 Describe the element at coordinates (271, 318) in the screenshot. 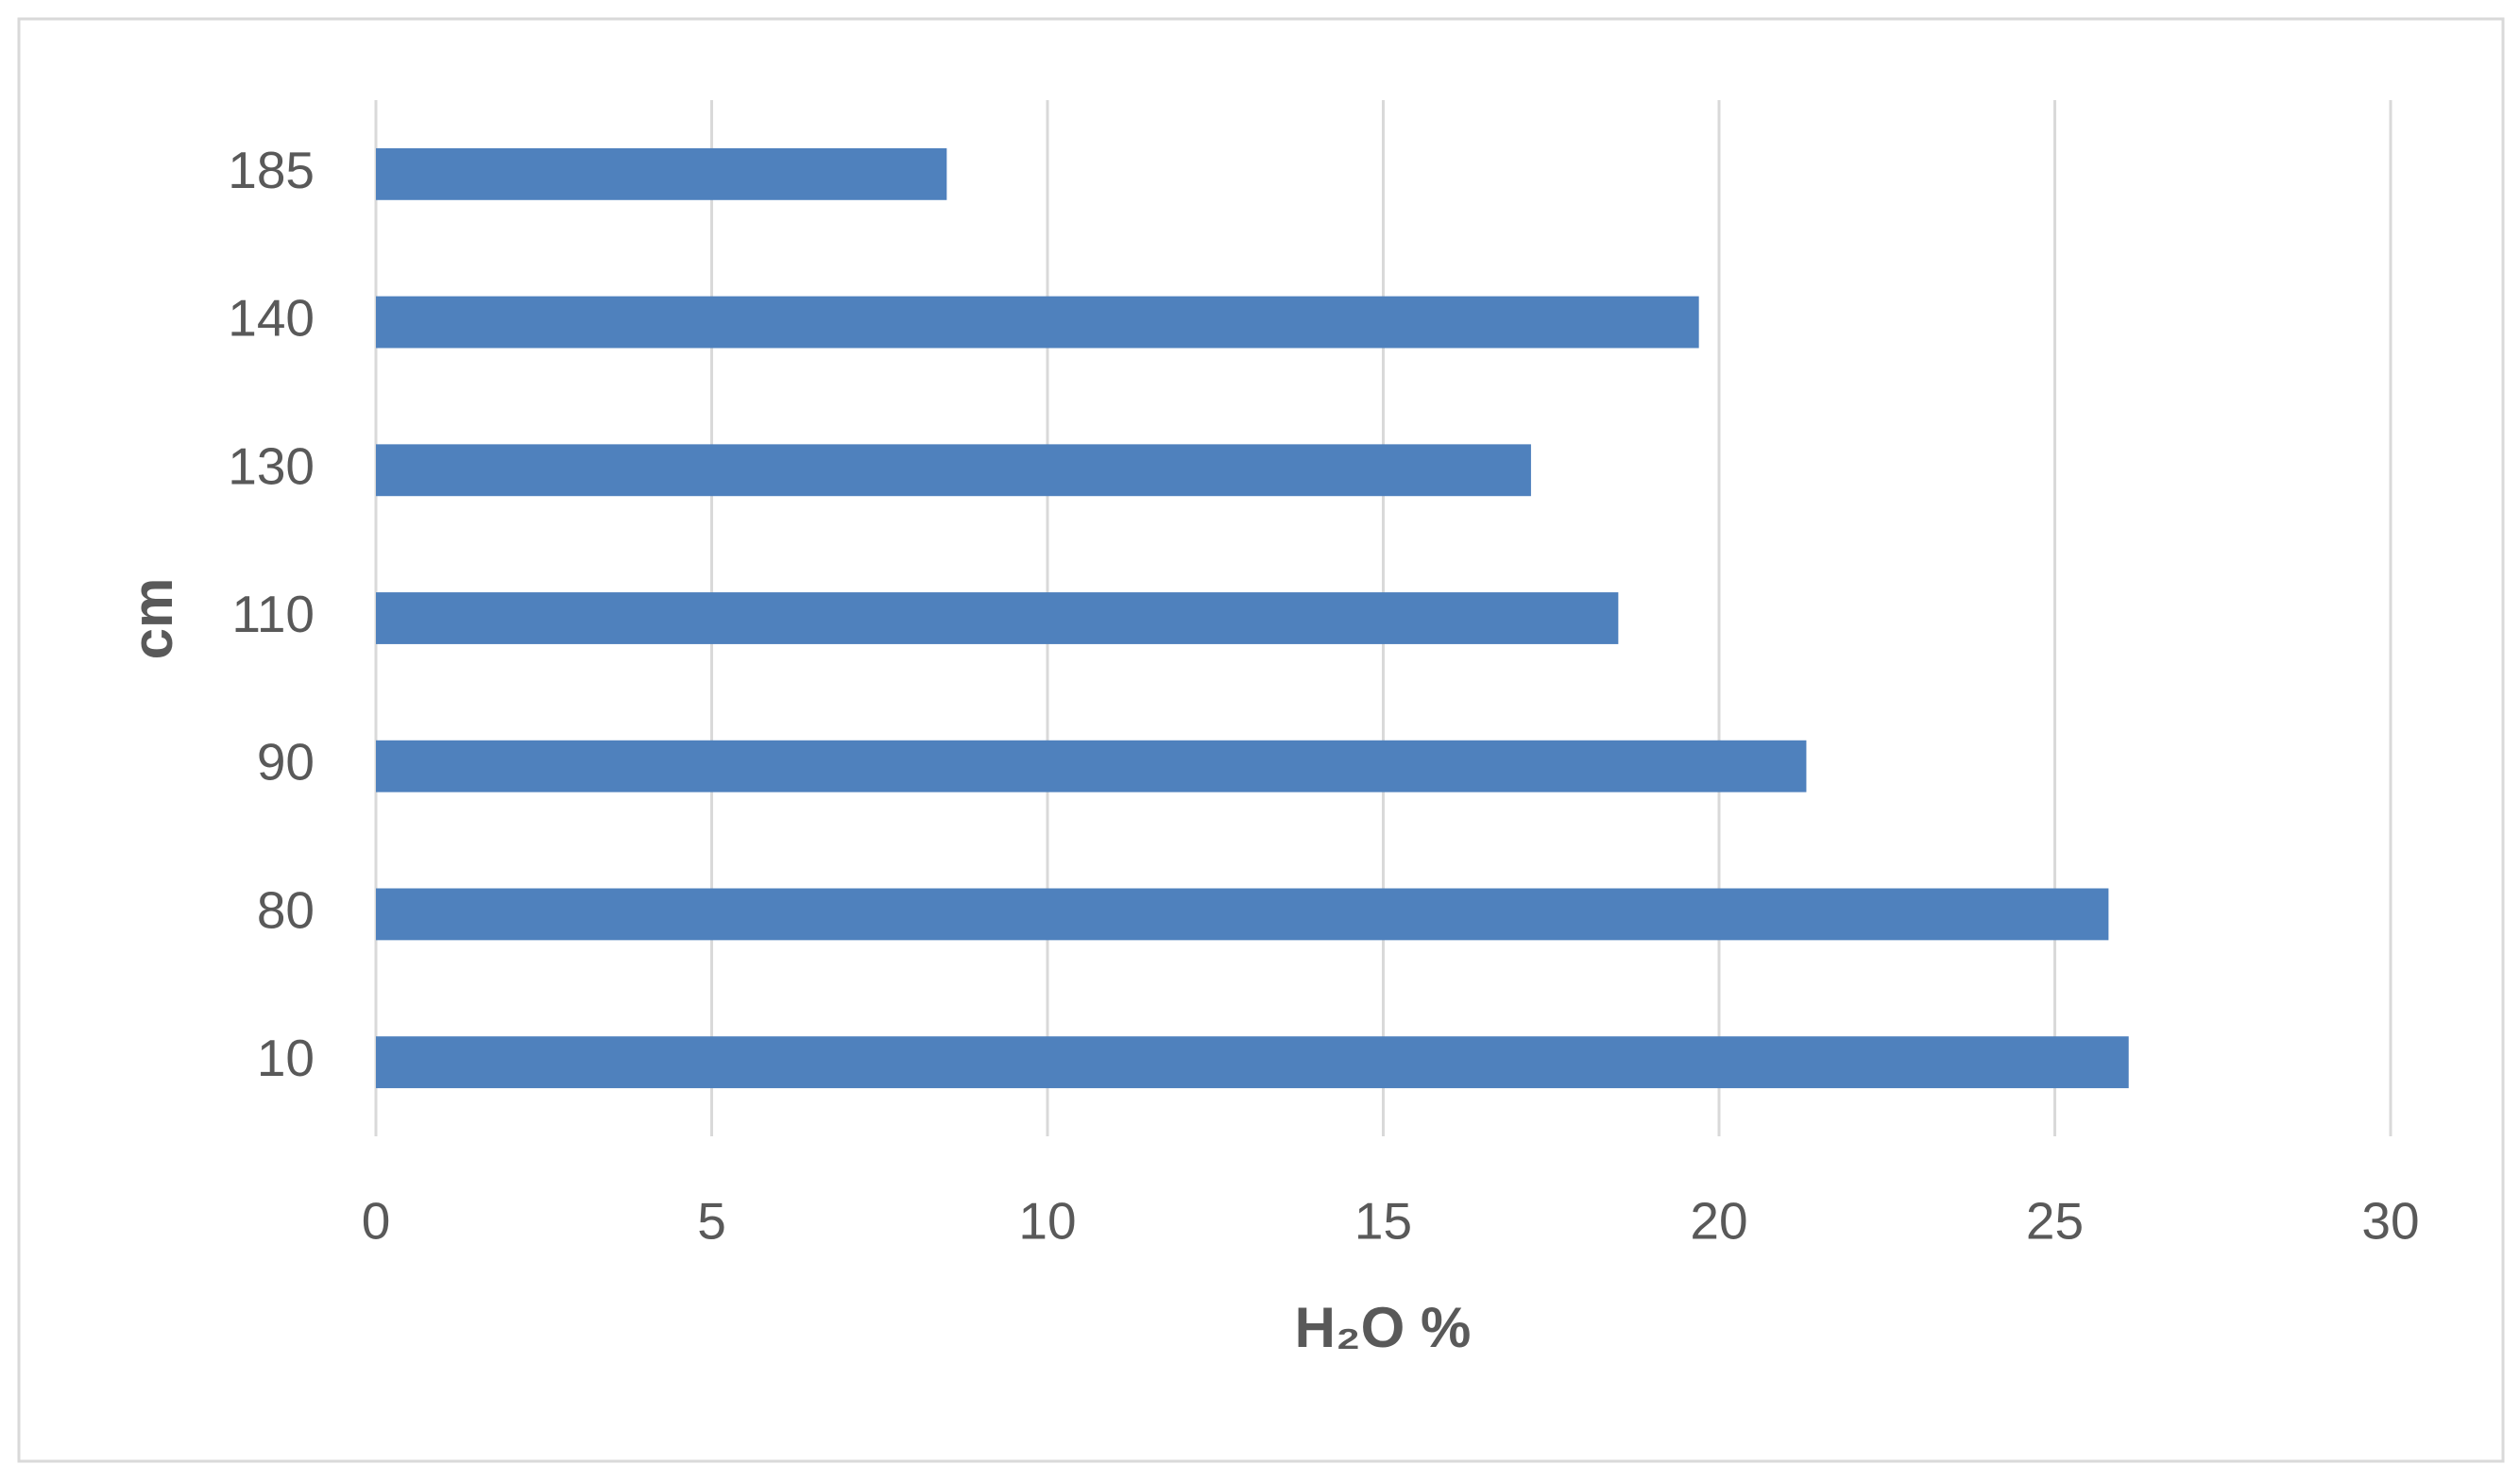

I see `y-tick-label: 140` at that location.